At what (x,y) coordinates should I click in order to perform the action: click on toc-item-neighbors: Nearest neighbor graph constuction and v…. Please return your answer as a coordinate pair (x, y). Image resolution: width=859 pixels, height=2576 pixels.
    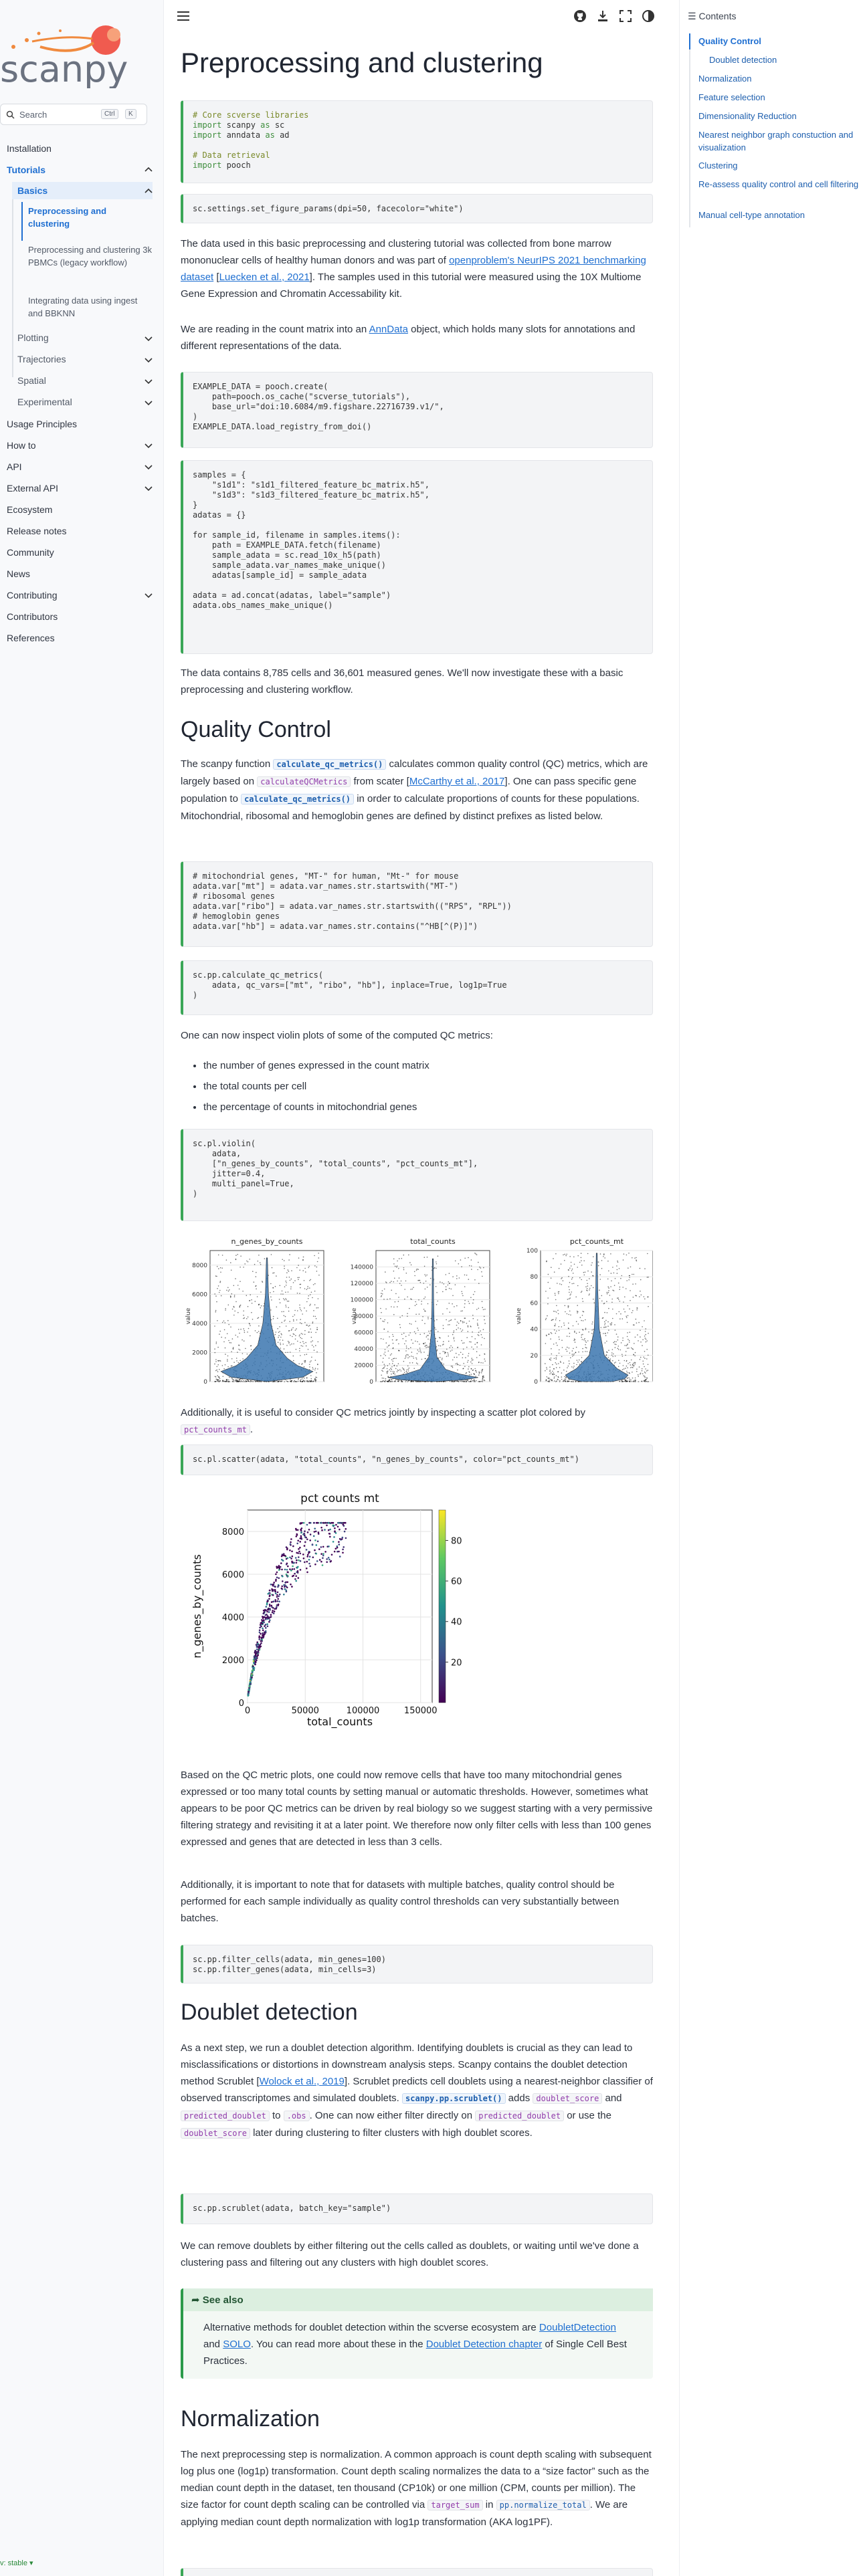
    Looking at the image, I should click on (776, 141).